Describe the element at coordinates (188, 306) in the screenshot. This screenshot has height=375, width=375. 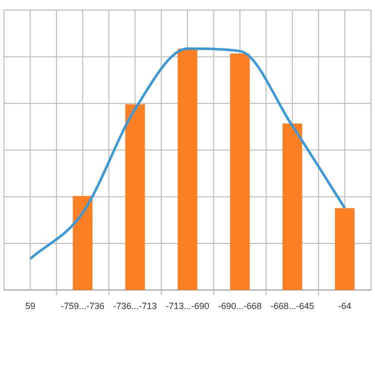
I see `x-tick-label: -713...-690` at that location.